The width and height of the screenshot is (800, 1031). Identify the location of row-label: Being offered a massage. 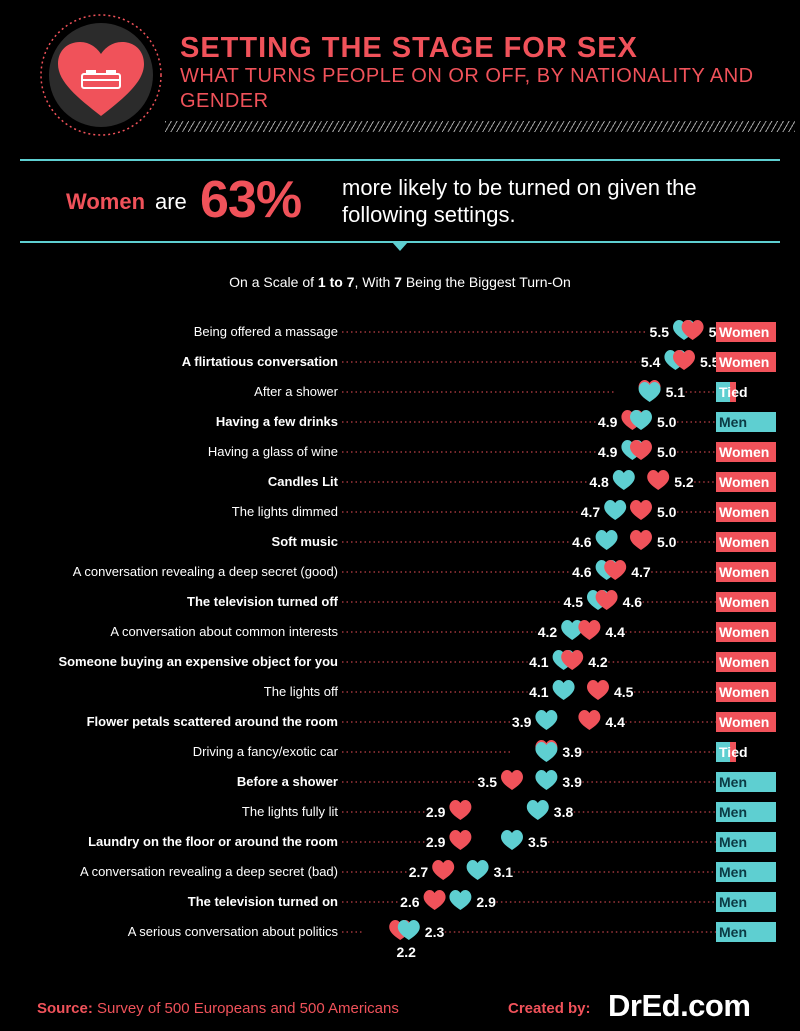
(266, 331).